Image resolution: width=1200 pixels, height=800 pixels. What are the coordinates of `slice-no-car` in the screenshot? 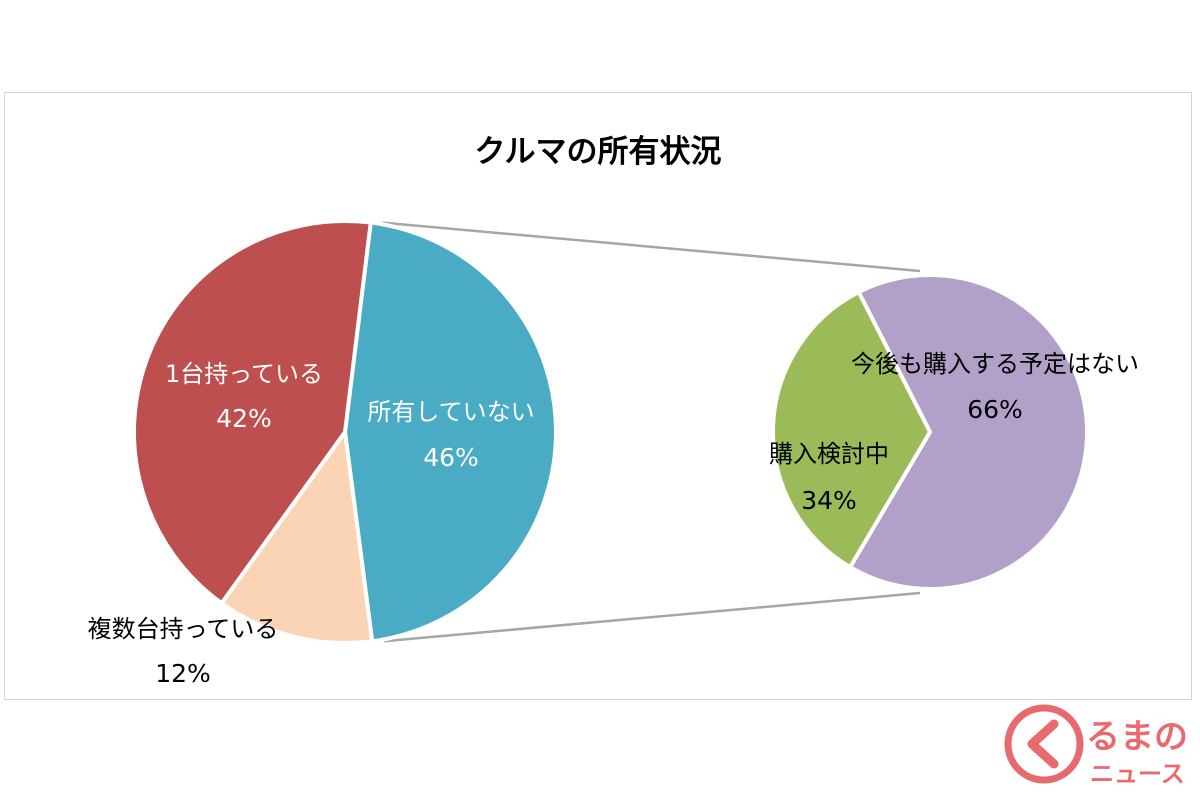 It's located at (450, 432).